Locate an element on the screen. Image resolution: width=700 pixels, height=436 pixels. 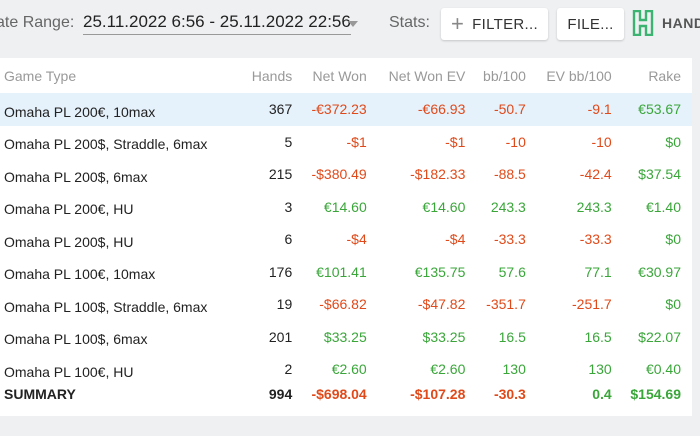
table-row: Omaha PL 100€, HU 2 €2.60 €2.60 130 130 €0.40 is located at coordinates (346, 369).